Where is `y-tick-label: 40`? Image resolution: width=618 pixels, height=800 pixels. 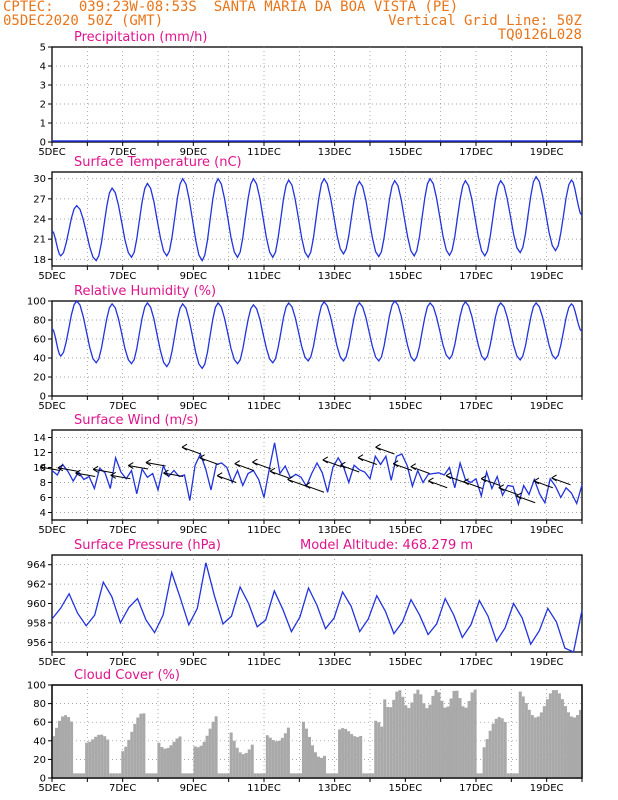
y-tick-label: 40 is located at coordinates (39, 359).